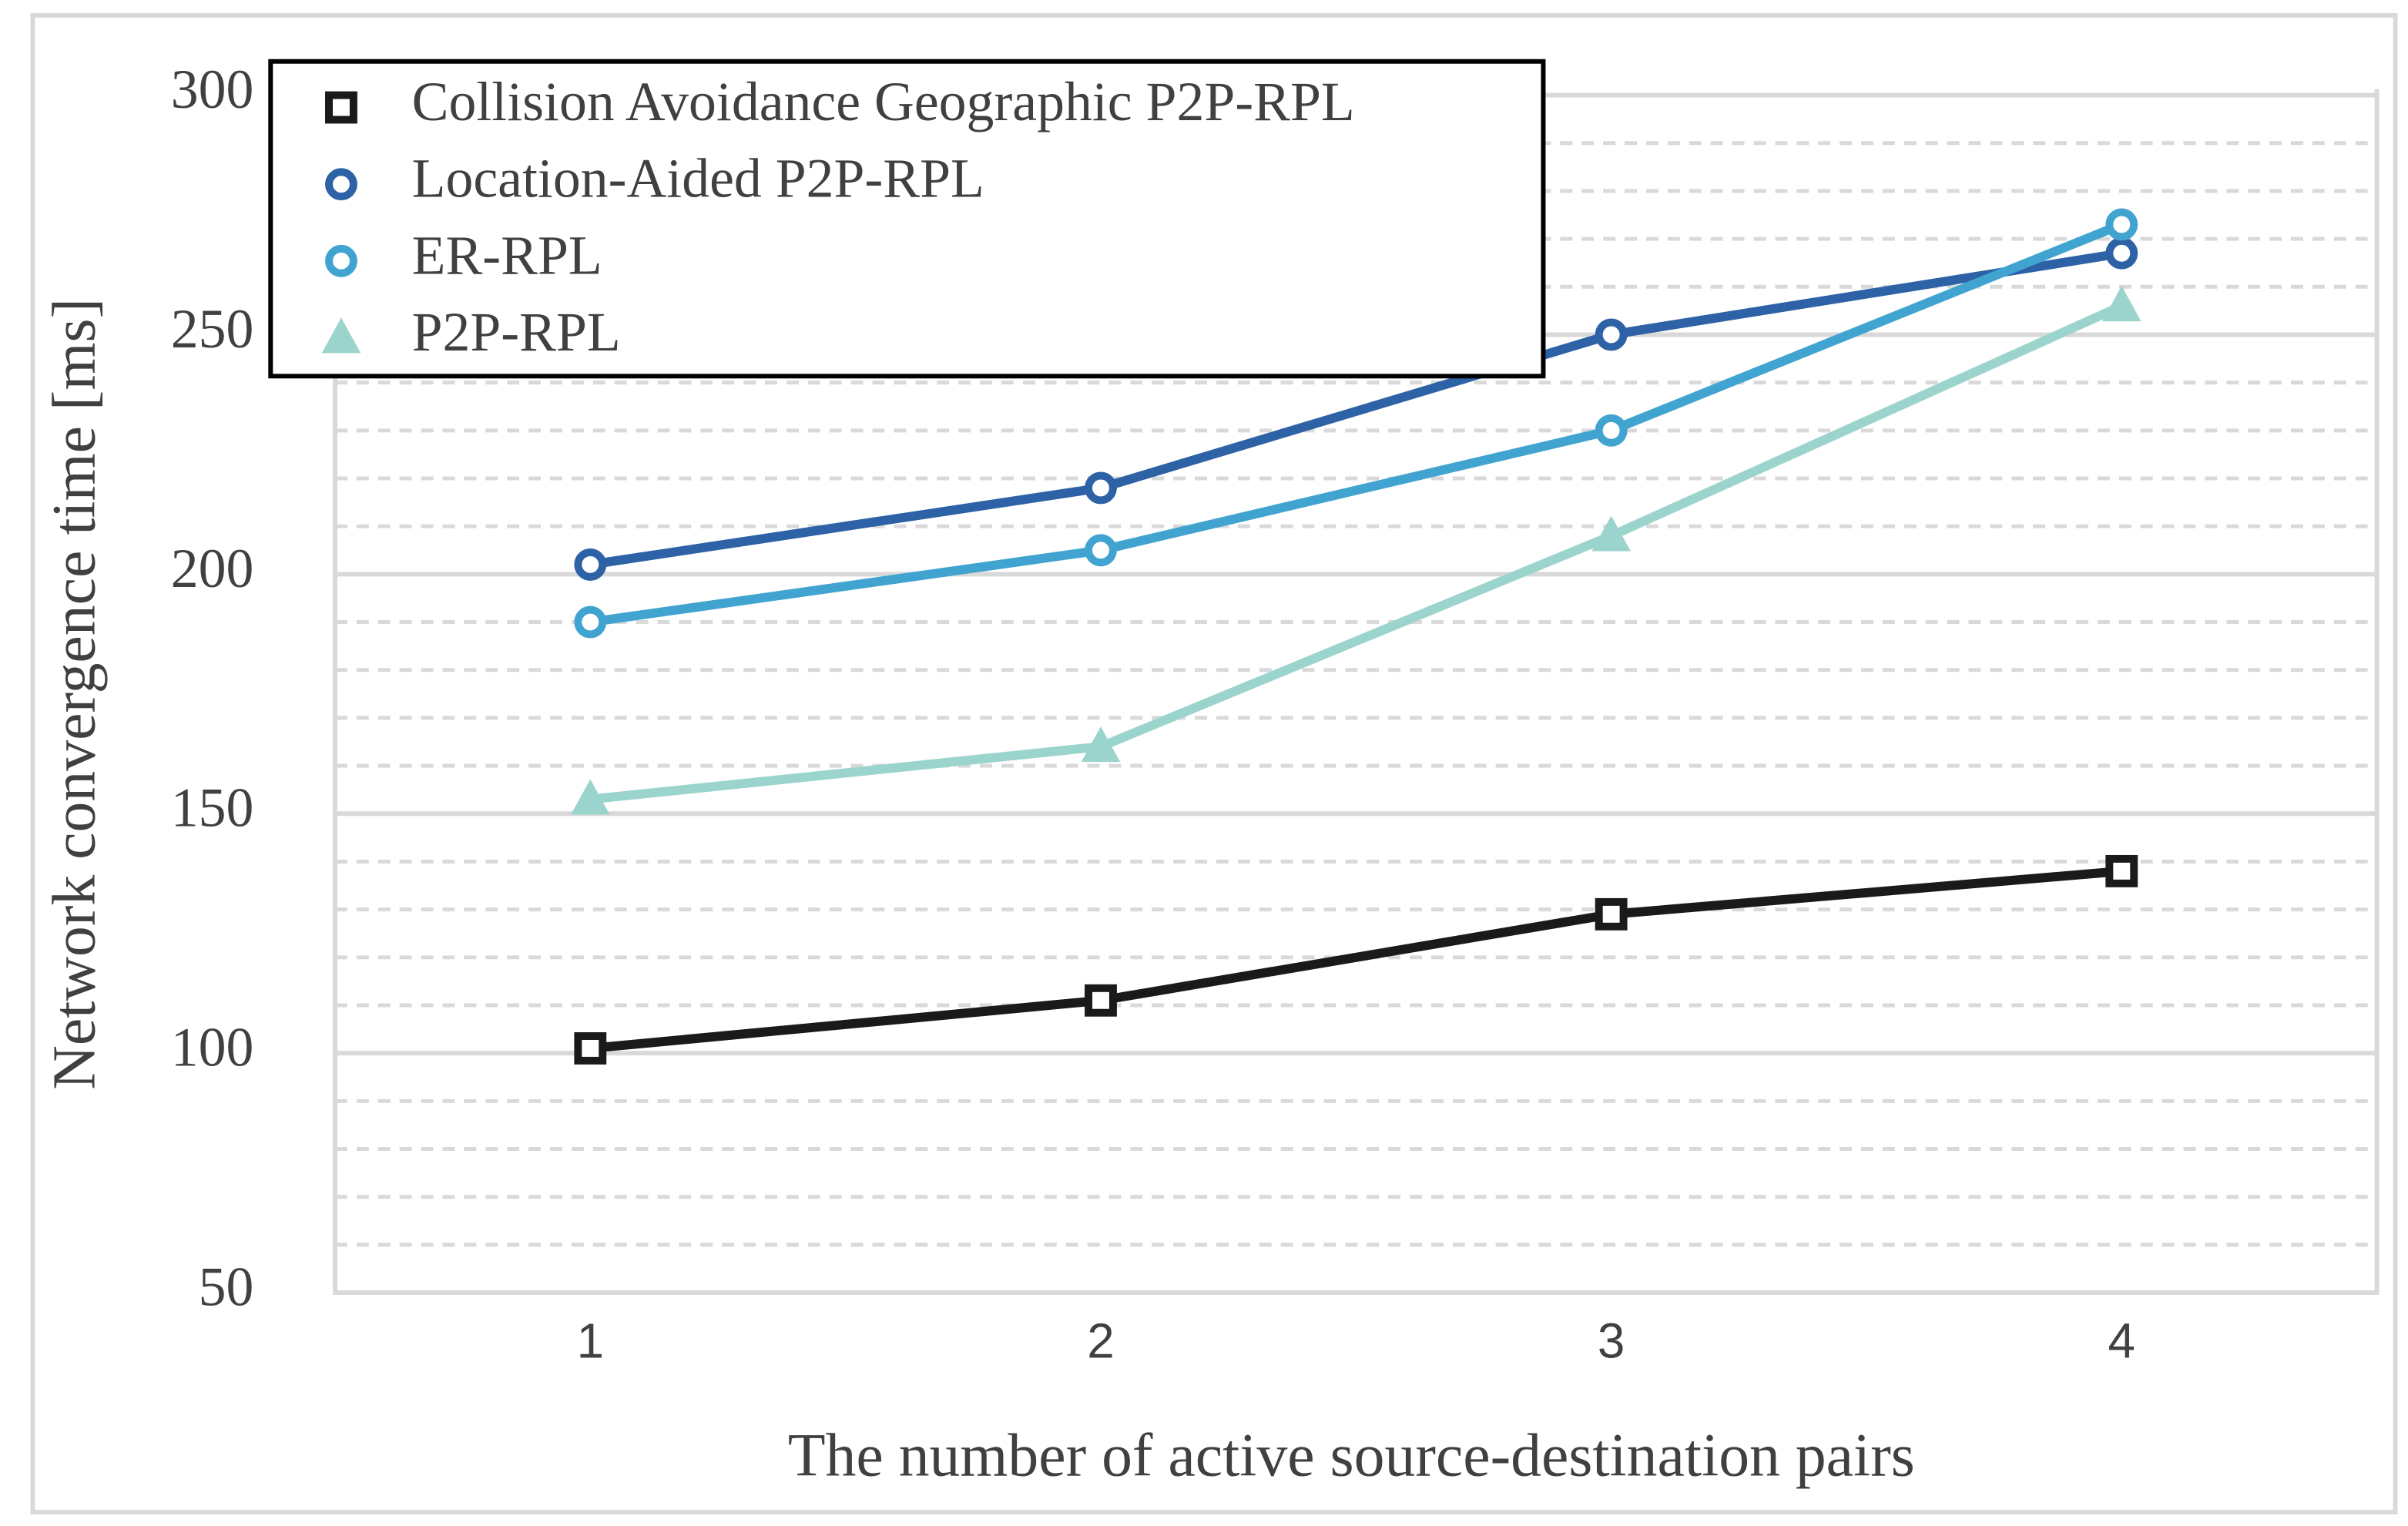 This screenshot has width=2408, height=1526. I want to click on legend-label: Collision Avoidance Geographic P2P-RPL, so click(883, 101).